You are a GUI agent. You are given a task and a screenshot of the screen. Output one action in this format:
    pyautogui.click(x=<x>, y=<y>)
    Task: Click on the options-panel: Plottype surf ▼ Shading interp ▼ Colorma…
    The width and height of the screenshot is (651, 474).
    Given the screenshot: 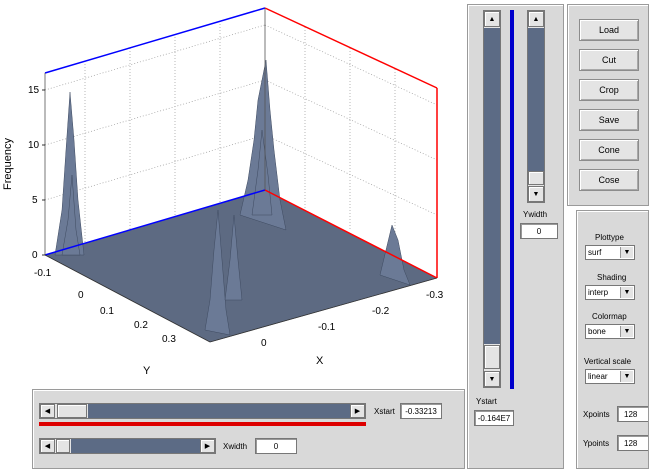 What is the action you would take?
    pyautogui.click(x=612, y=339)
    